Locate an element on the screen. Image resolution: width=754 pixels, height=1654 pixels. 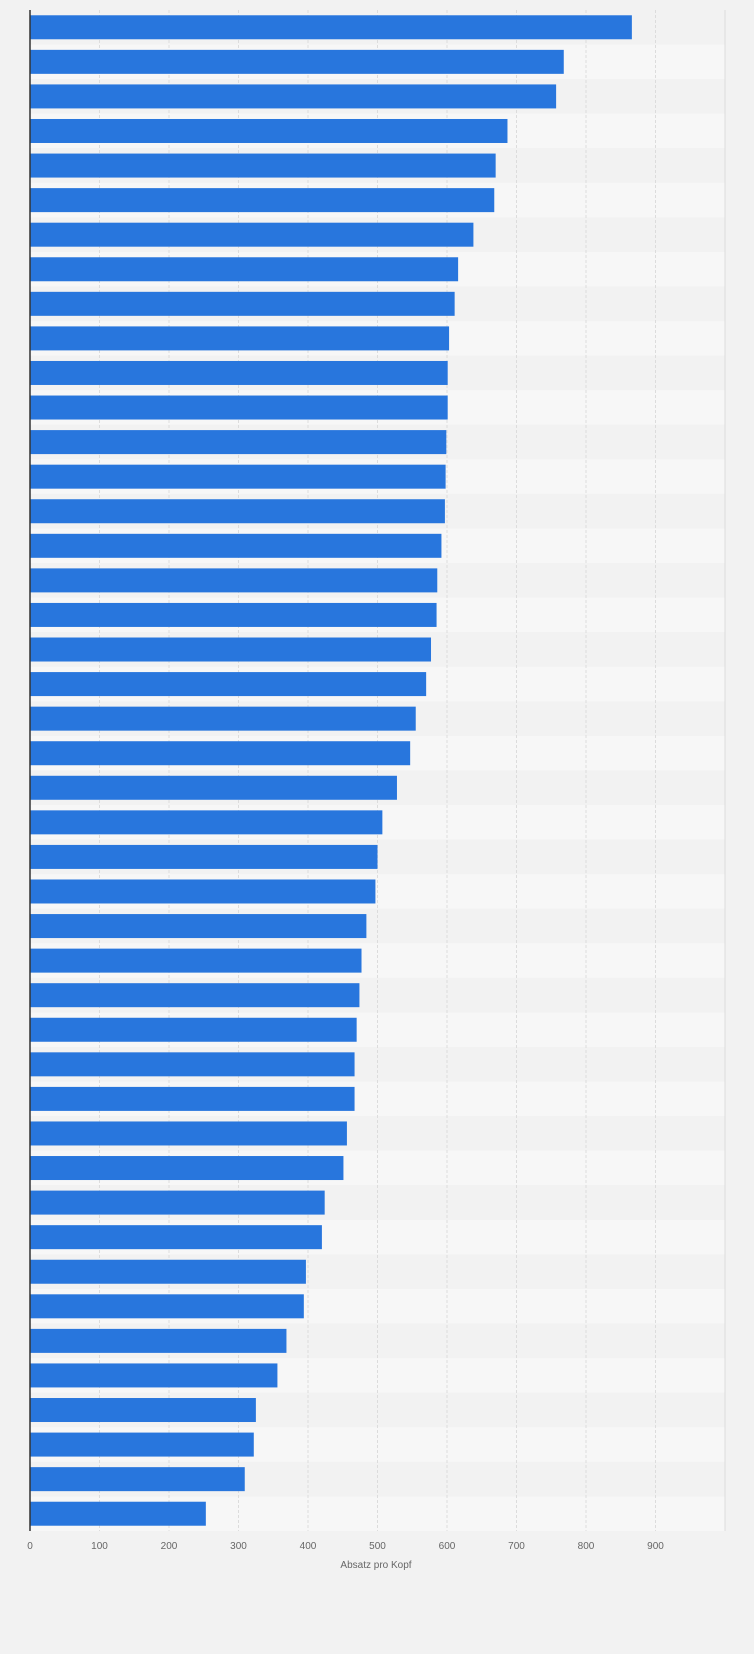
x-tick-label: 200 is located at coordinates (169, 1546).